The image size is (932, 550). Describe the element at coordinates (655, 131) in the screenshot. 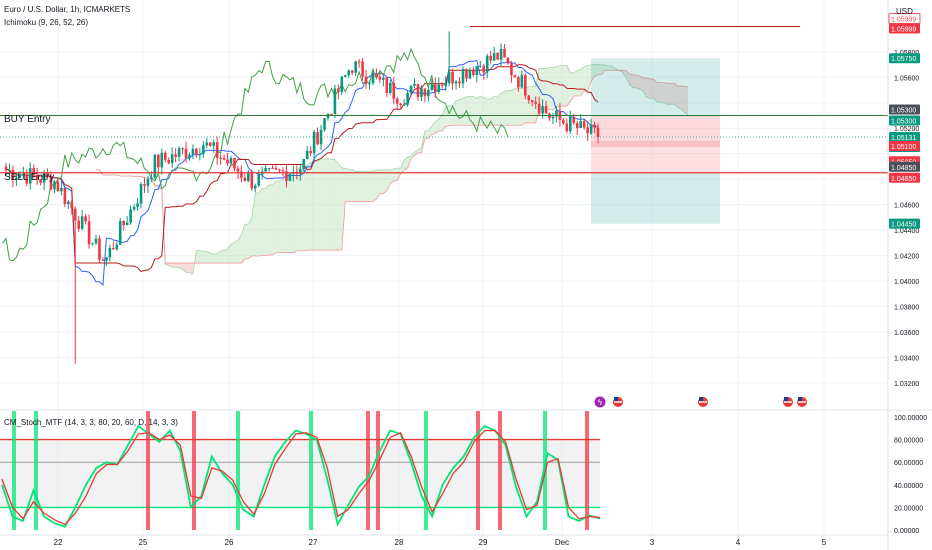

I see `stop-zone-upper` at that location.